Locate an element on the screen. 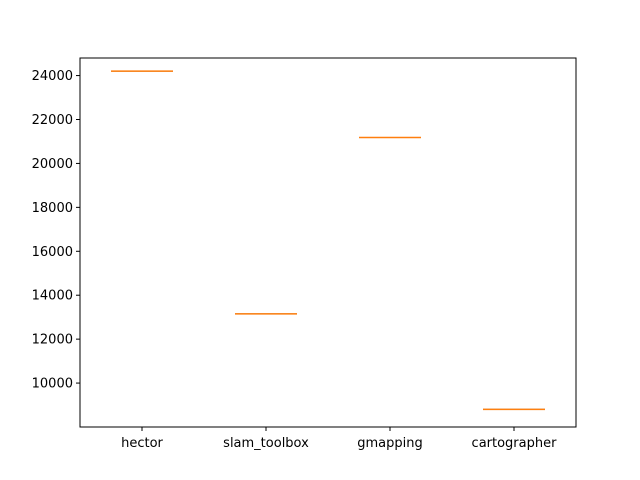 The width and height of the screenshot is (640, 480). y-tick-label: 24000 is located at coordinates (52, 76).